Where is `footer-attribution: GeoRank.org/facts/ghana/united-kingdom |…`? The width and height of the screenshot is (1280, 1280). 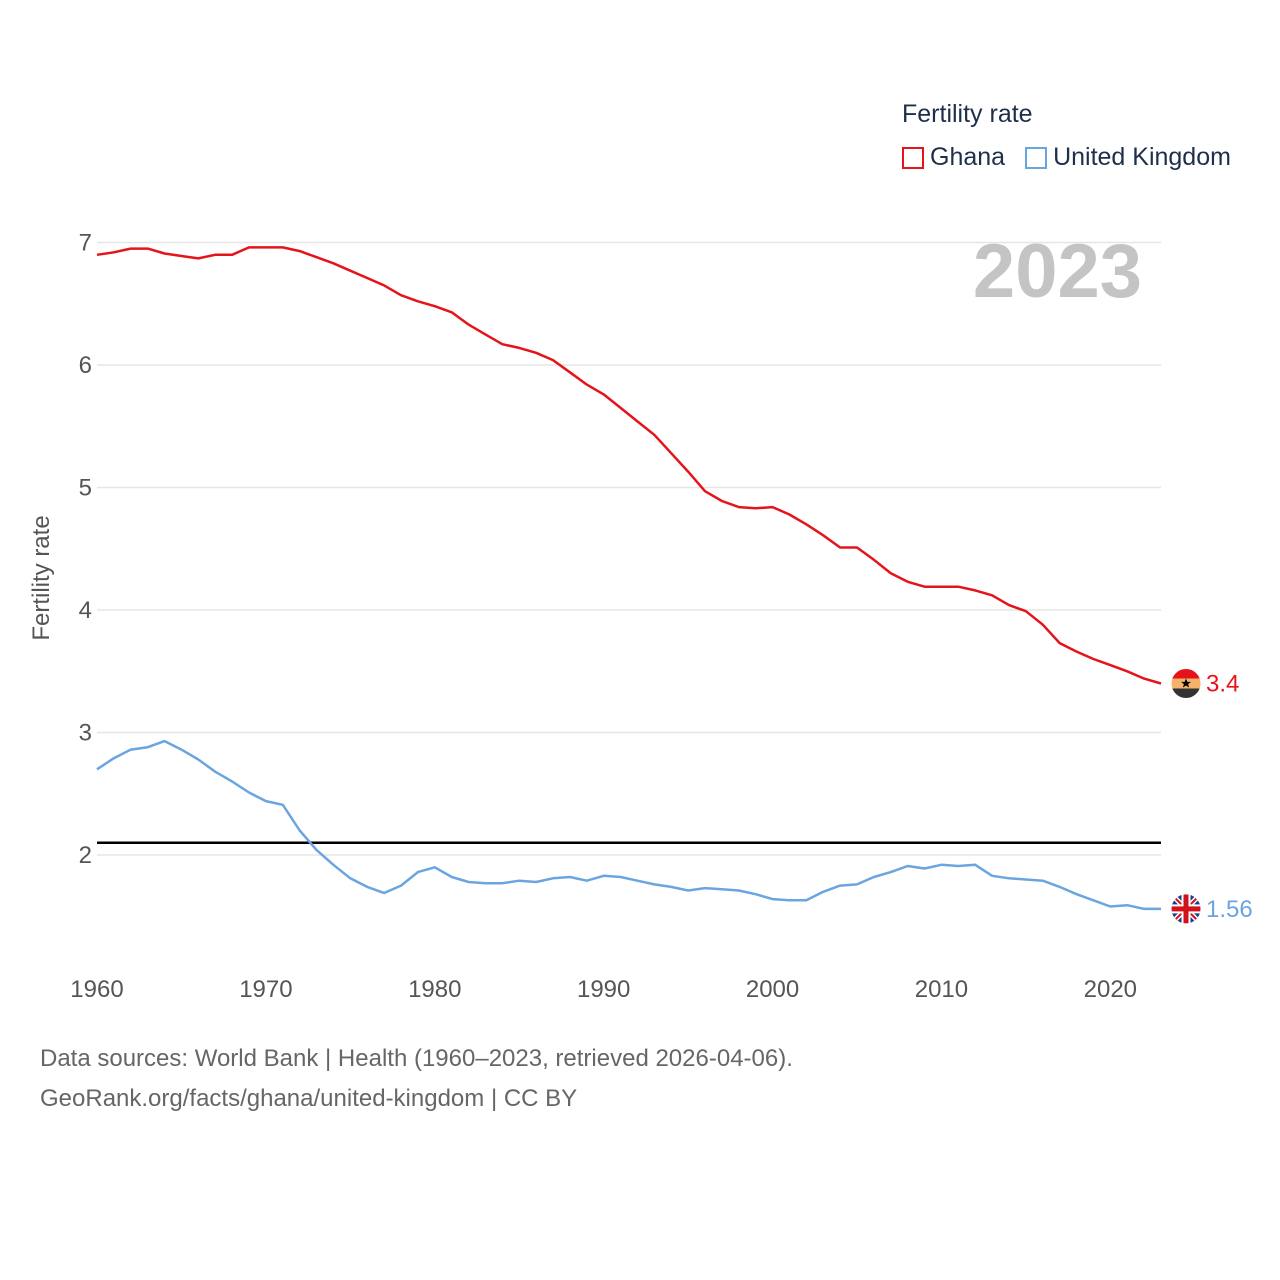
footer-attribution: GeoRank.org/facts/ghana/united-kingdom |… is located at coordinates (309, 1098).